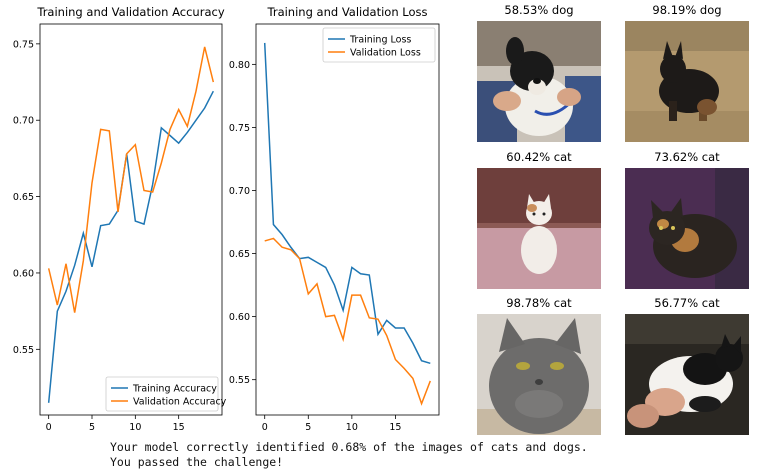  I want to click on legend-label: Training Accuracy, so click(174, 389).